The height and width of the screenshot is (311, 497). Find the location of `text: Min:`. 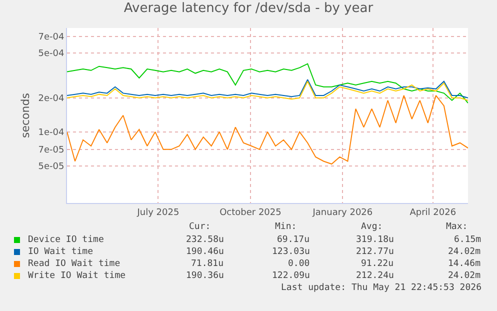

text: Min: is located at coordinates (286, 227).